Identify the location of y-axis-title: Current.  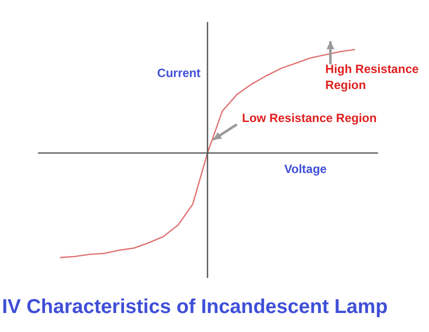
(178, 73).